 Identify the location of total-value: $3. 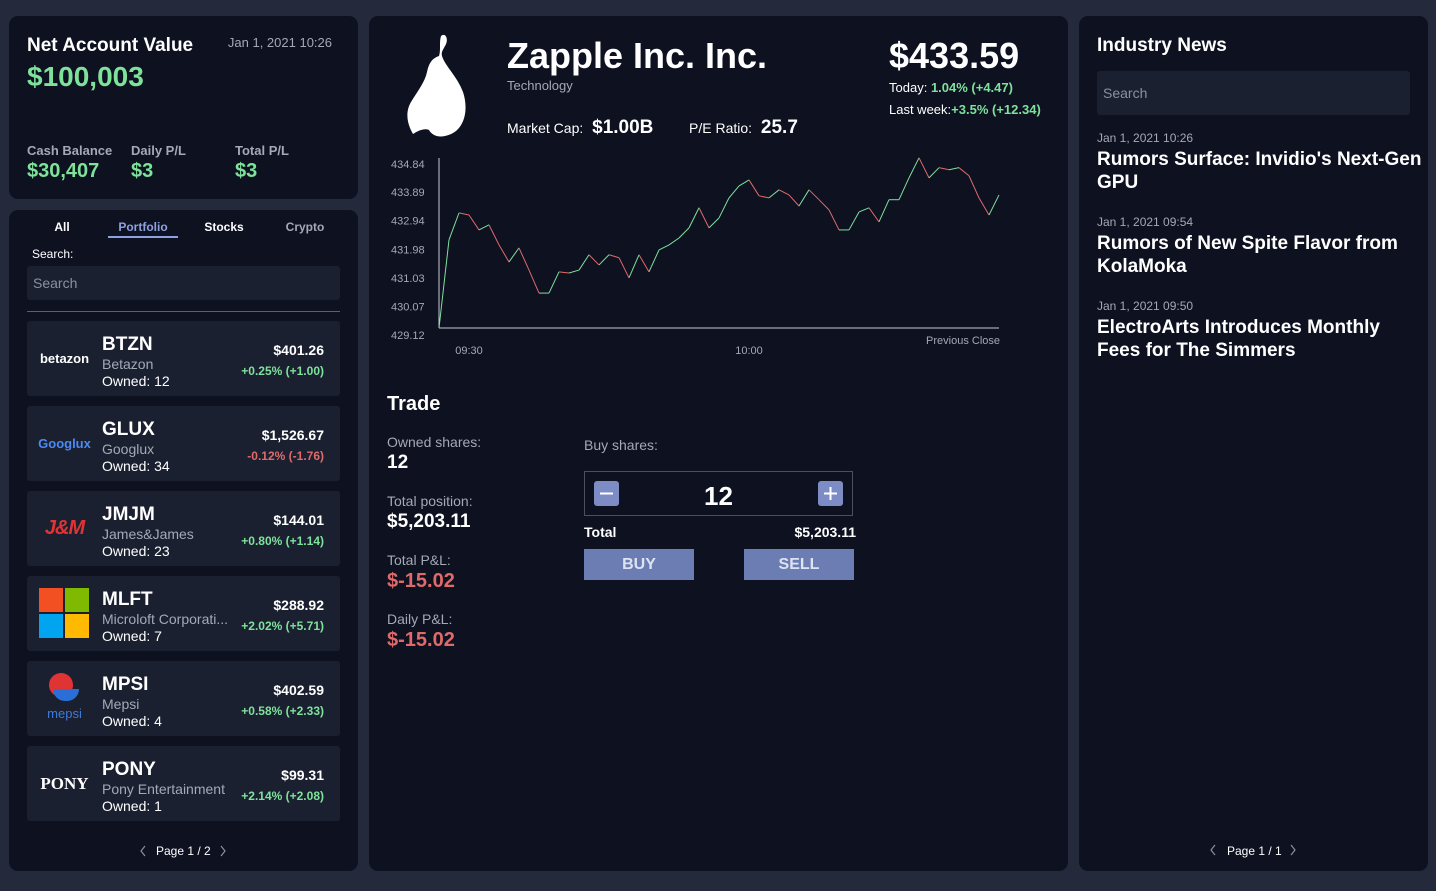
(246, 171).